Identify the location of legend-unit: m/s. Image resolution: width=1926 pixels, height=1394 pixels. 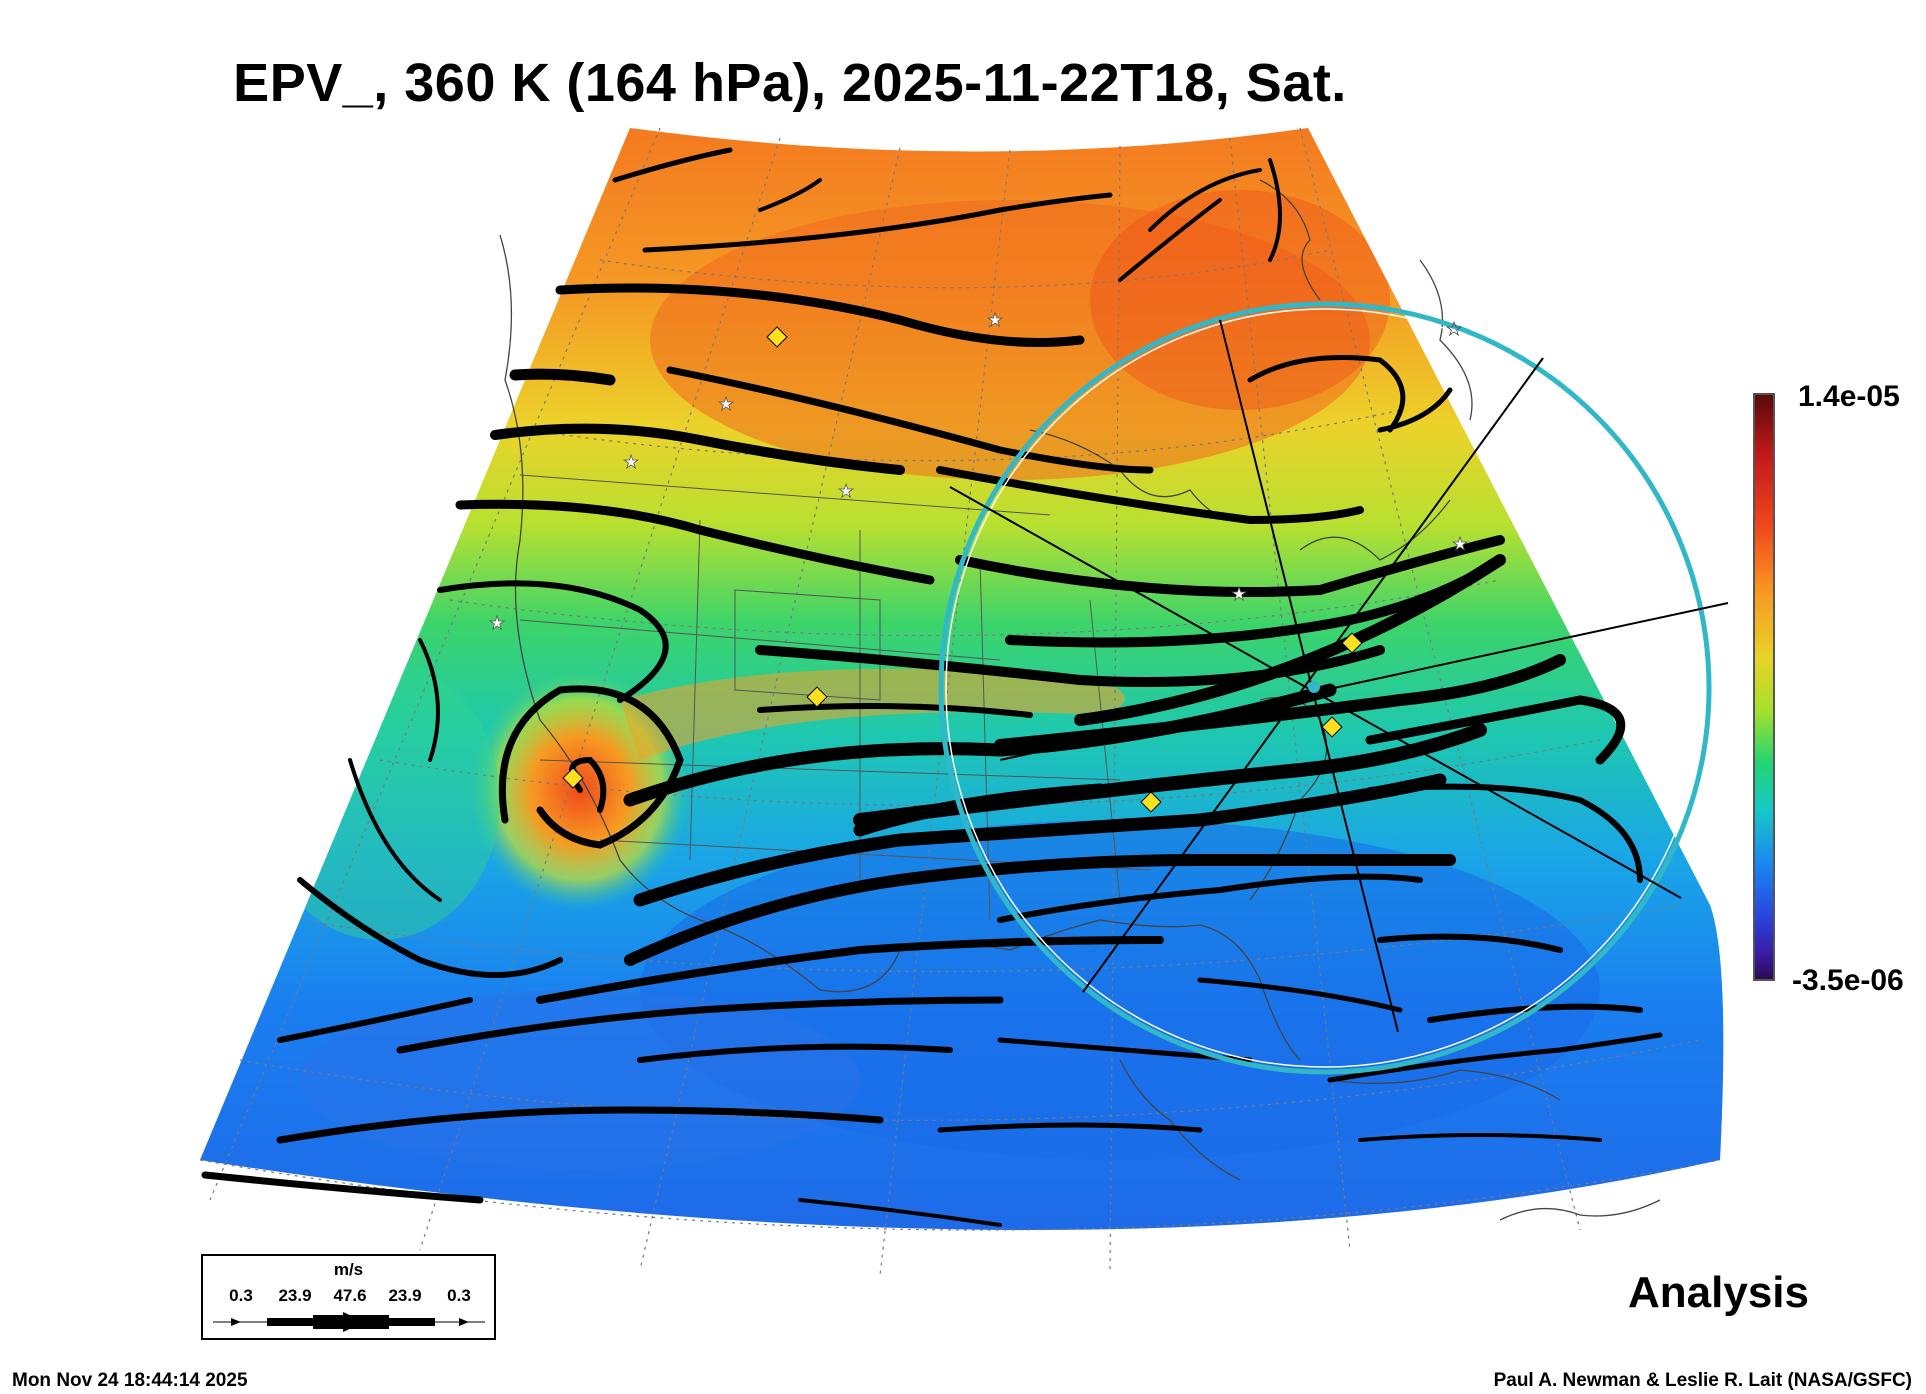
(348, 1269).